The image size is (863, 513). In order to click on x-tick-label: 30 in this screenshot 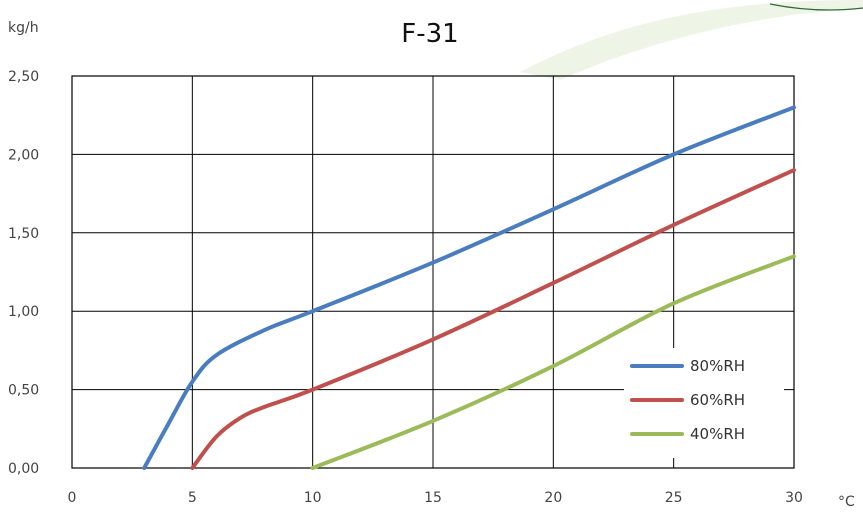, I will do `click(794, 498)`.